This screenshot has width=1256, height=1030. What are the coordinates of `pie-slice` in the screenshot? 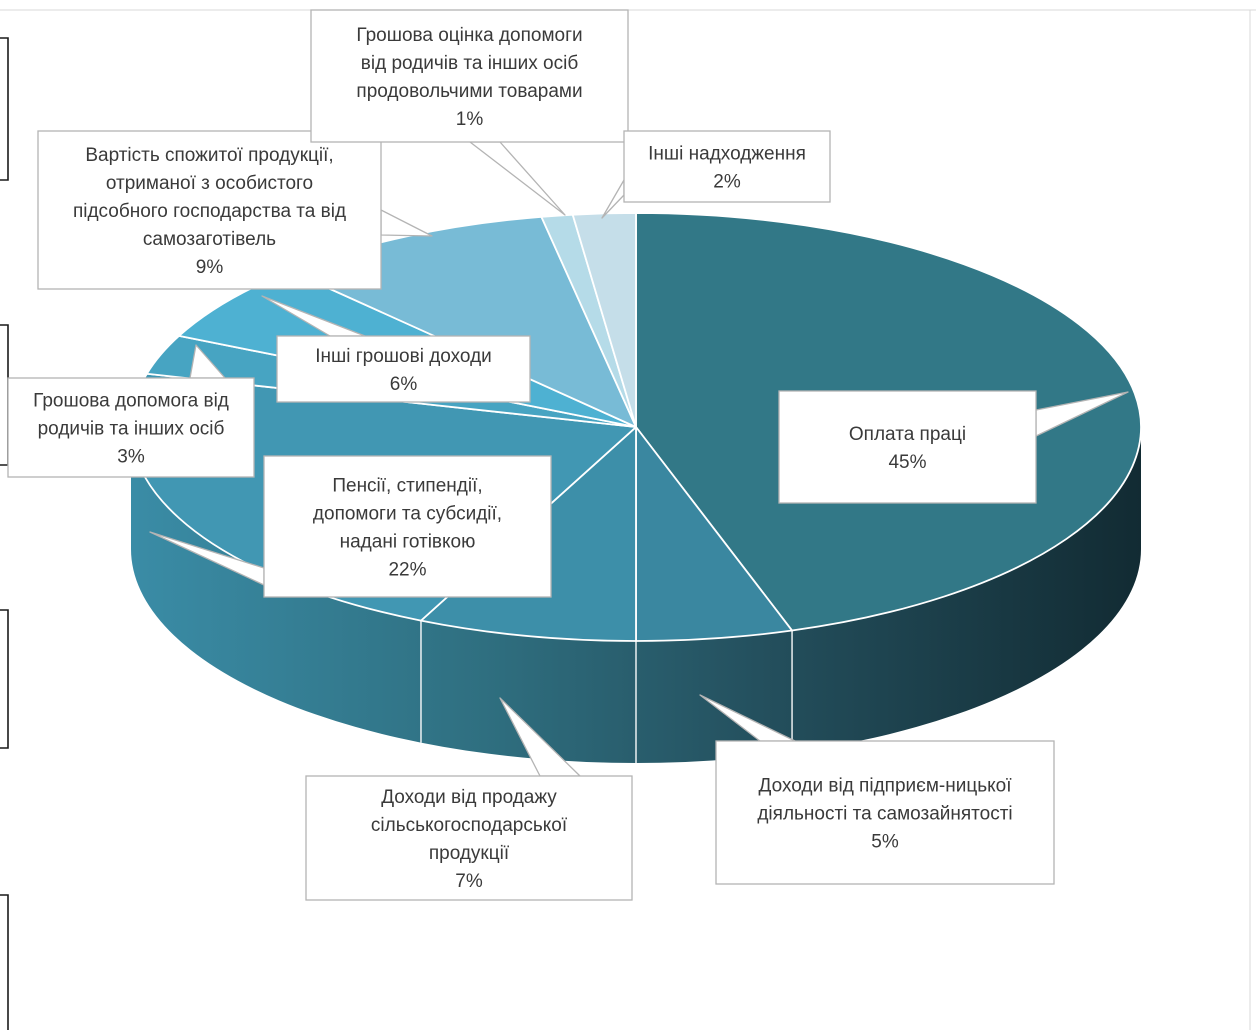 It's located at (714, 534).